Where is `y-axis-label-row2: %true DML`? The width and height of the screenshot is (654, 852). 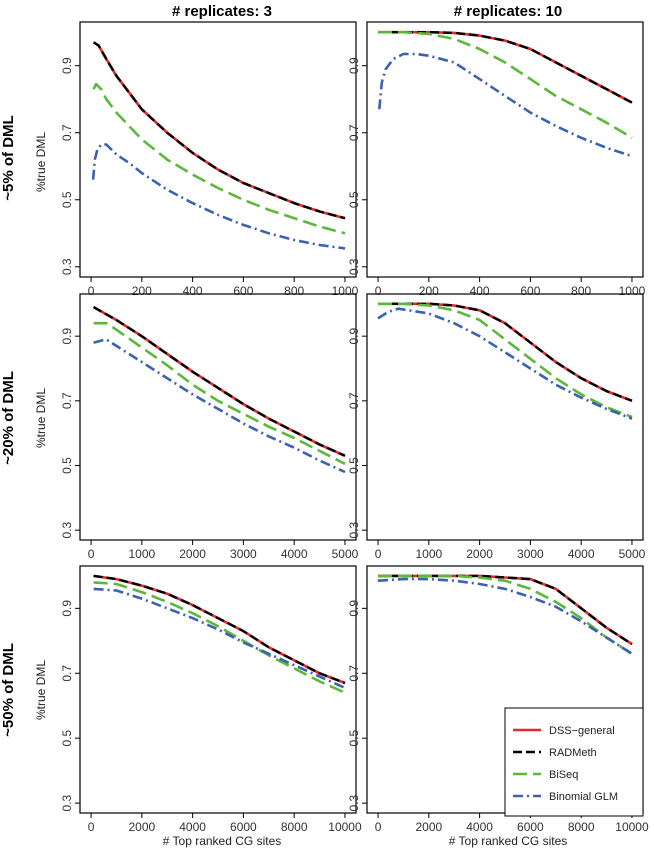 y-axis-label-row2: %true DML is located at coordinates (41, 418).